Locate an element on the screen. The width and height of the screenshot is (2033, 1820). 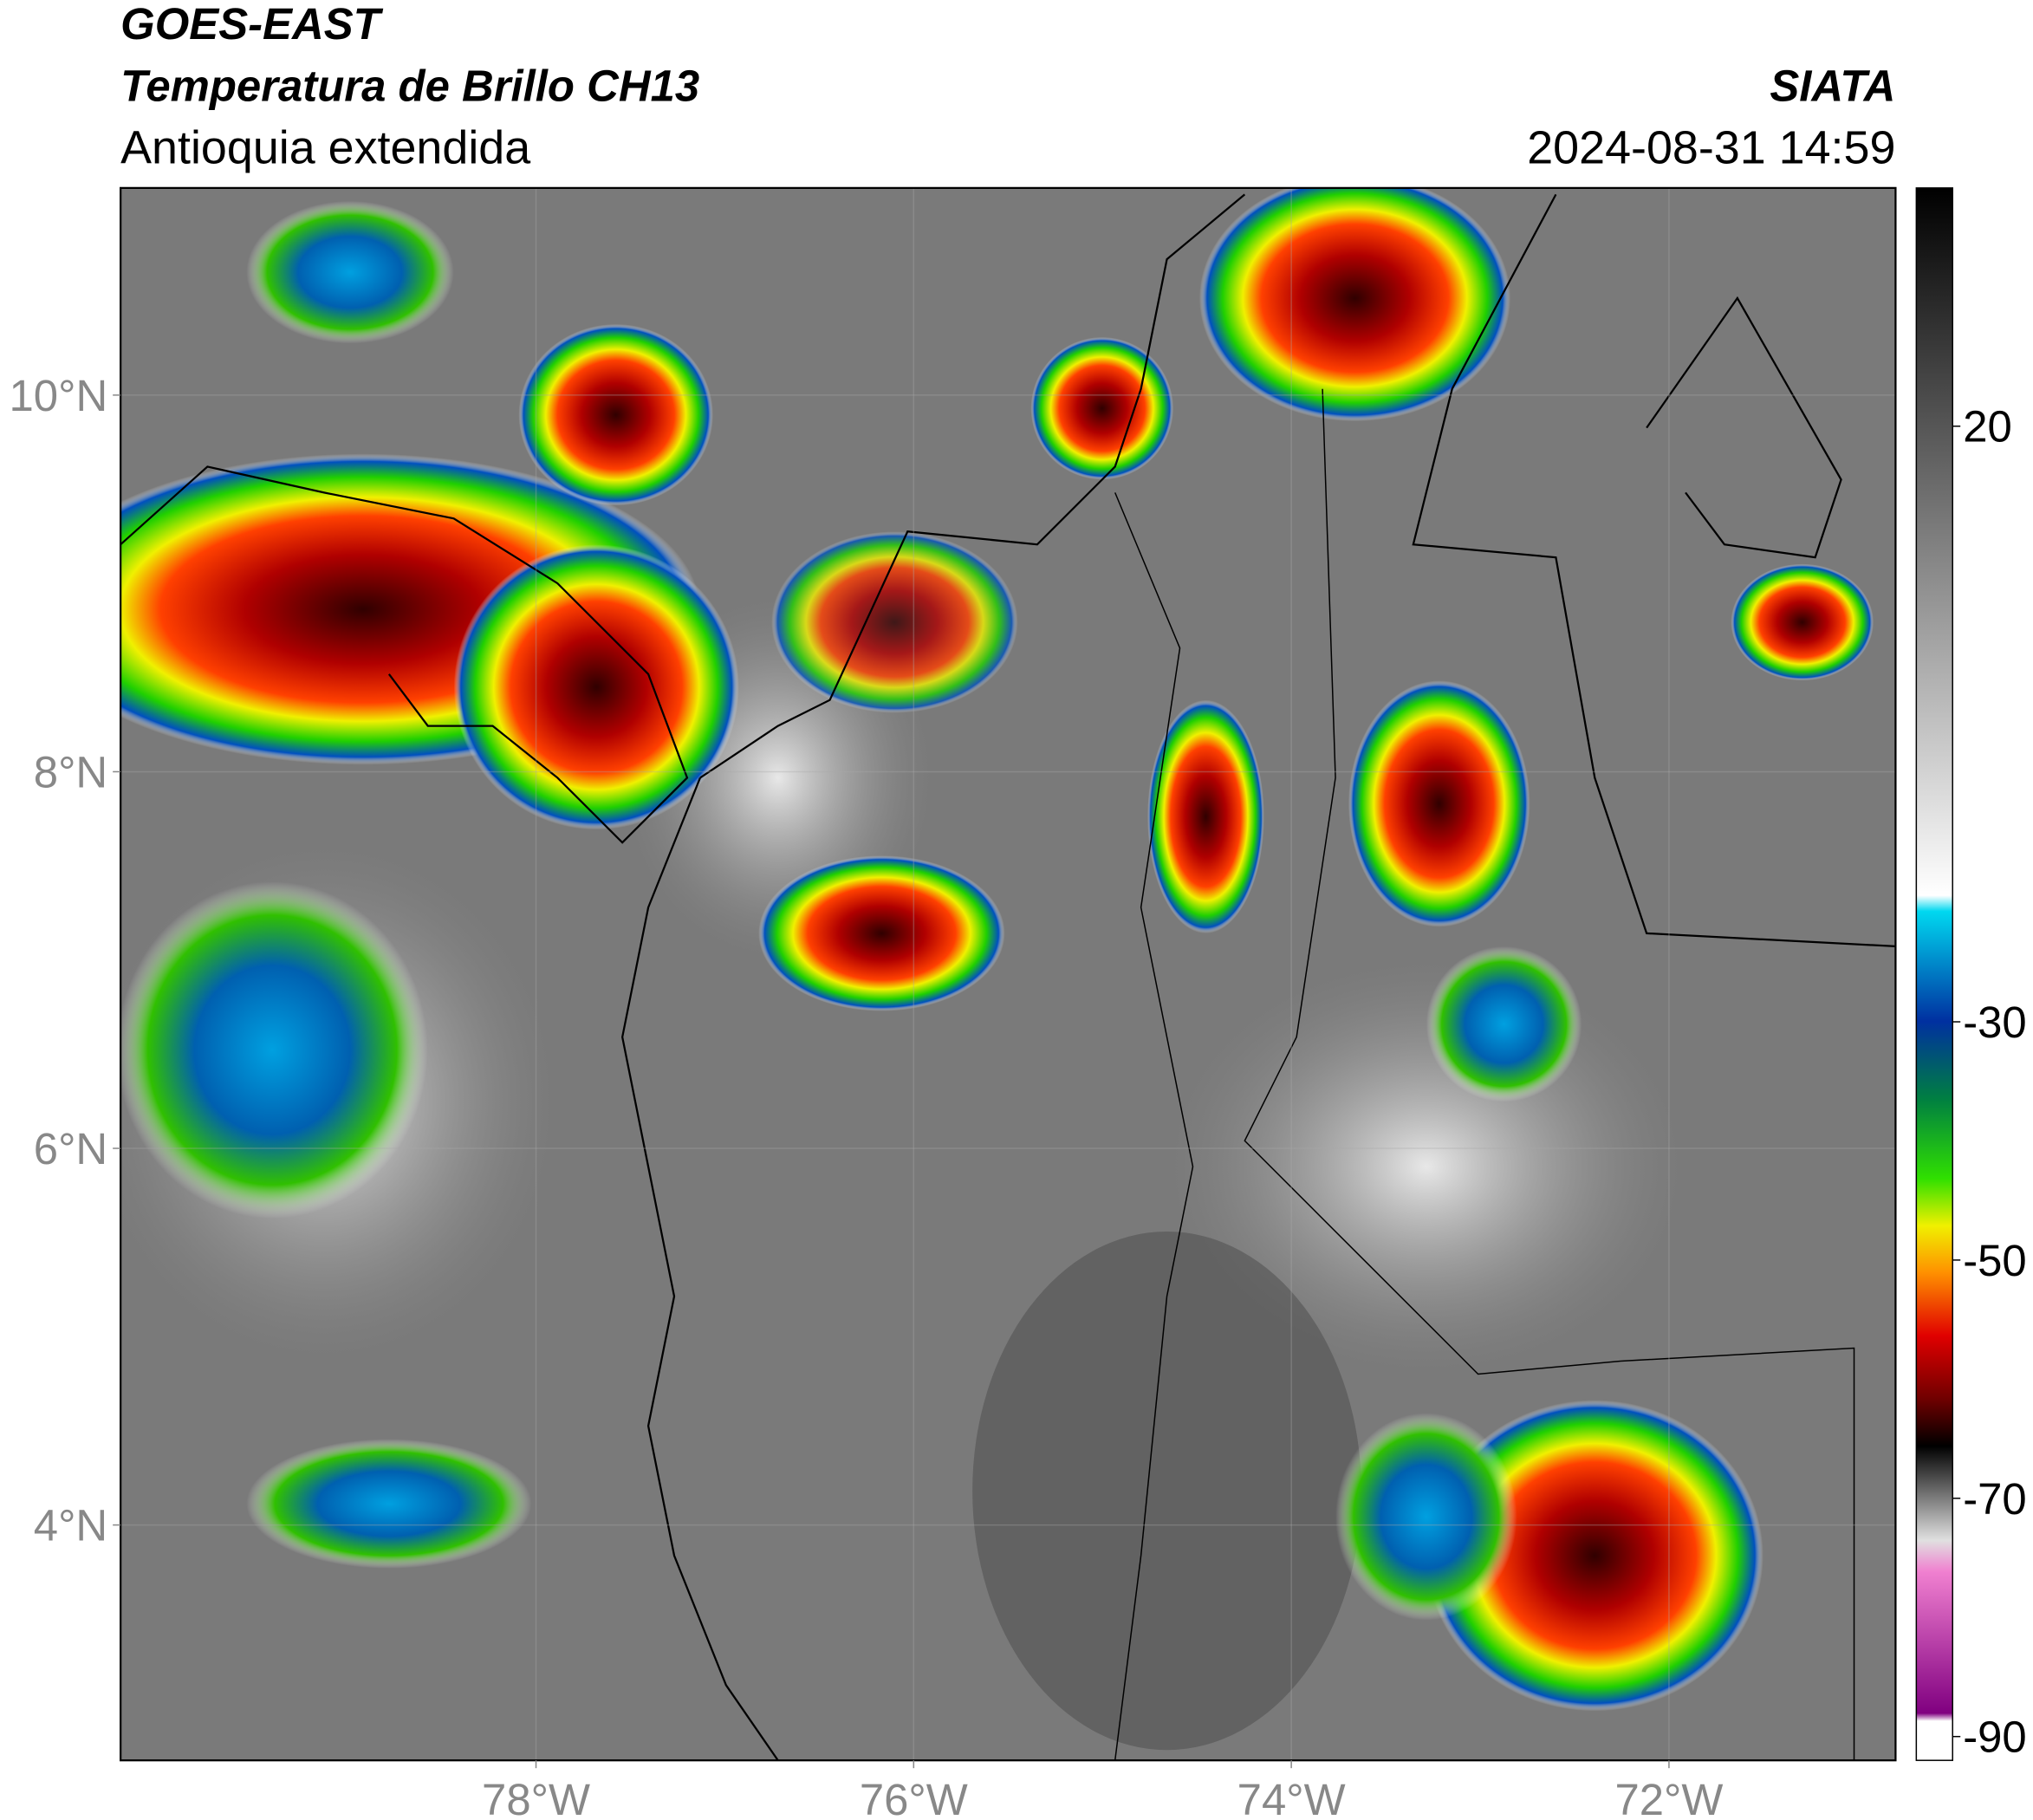
colorbar is located at coordinates (1934, 974).